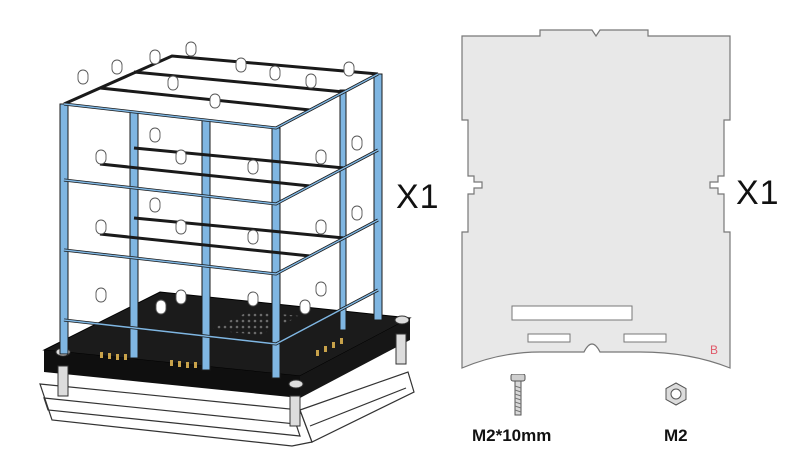  Describe the element at coordinates (572, 313) in the screenshot. I see `panel-slot` at that location.